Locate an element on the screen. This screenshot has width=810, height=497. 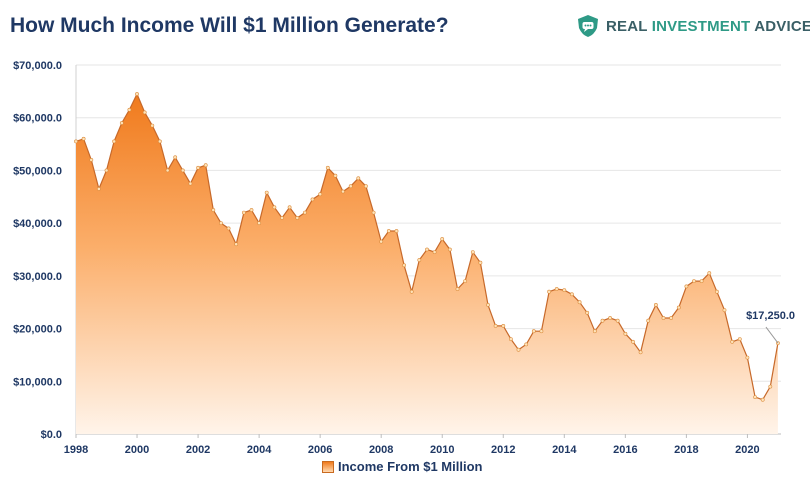
shield-chat-icon is located at coordinates (588, 26).